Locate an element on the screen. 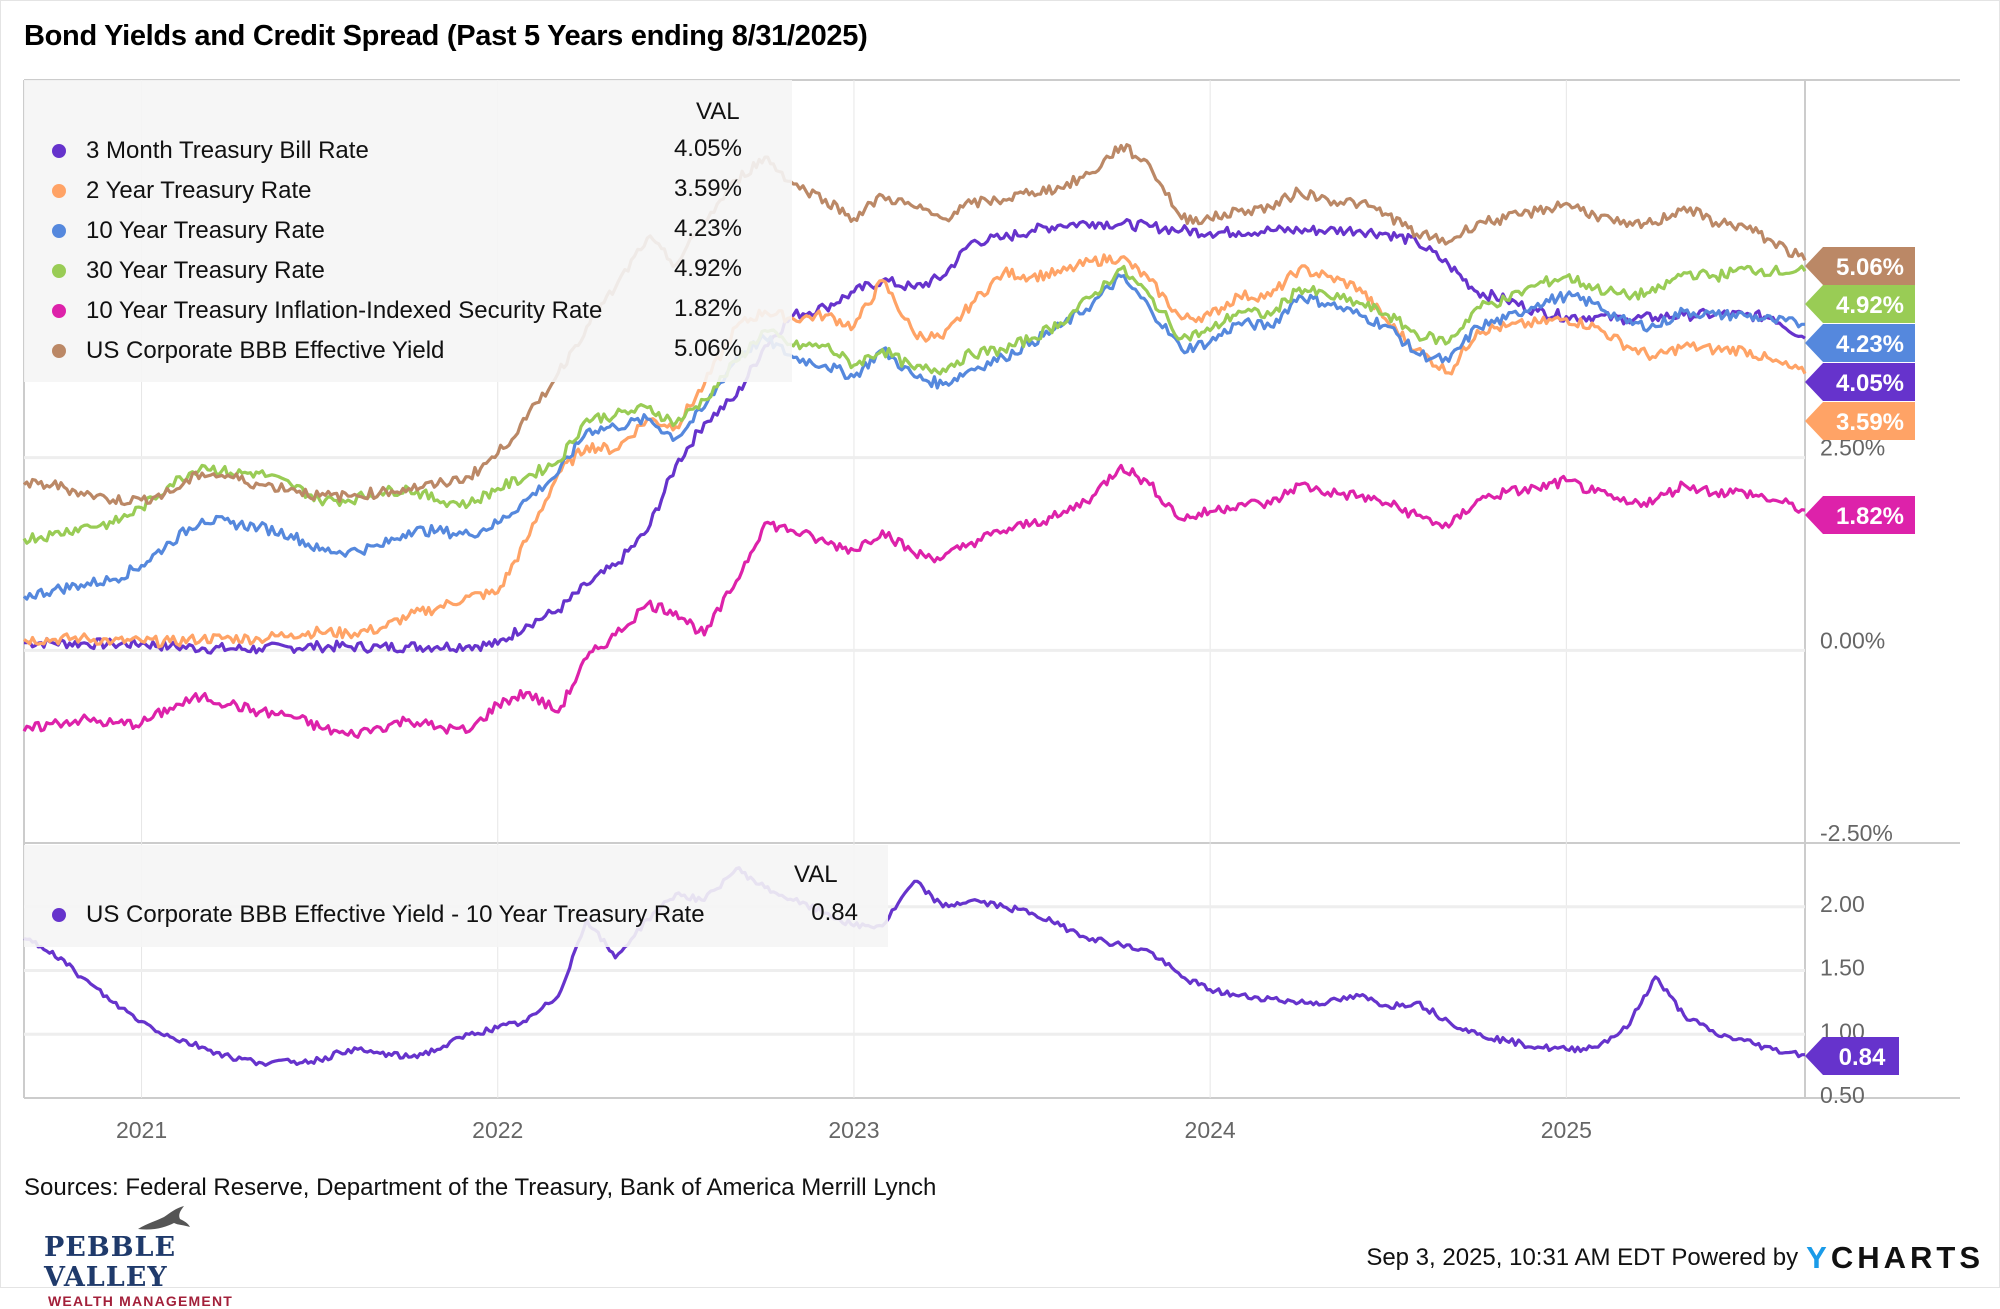 This screenshot has width=2000, height=1309. end-value-tag-label: 4.23% is located at coordinates (1870, 344).